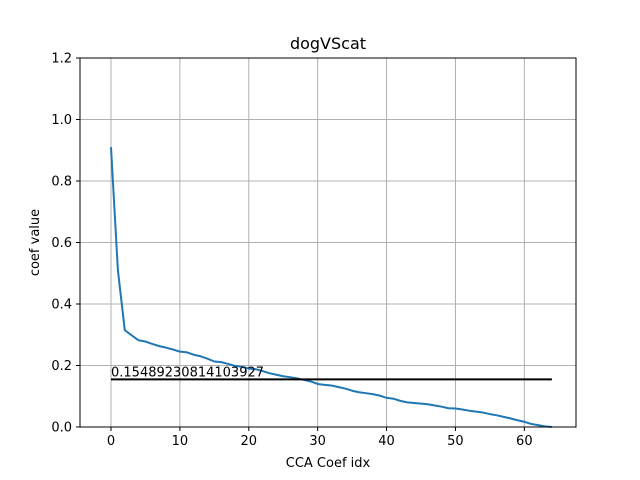 The height and width of the screenshot is (480, 640). I want to click on y-axis-ticks: 0.0 0.2 0.4 0.6 0.8 1.0 1.2, so click(65, 244).